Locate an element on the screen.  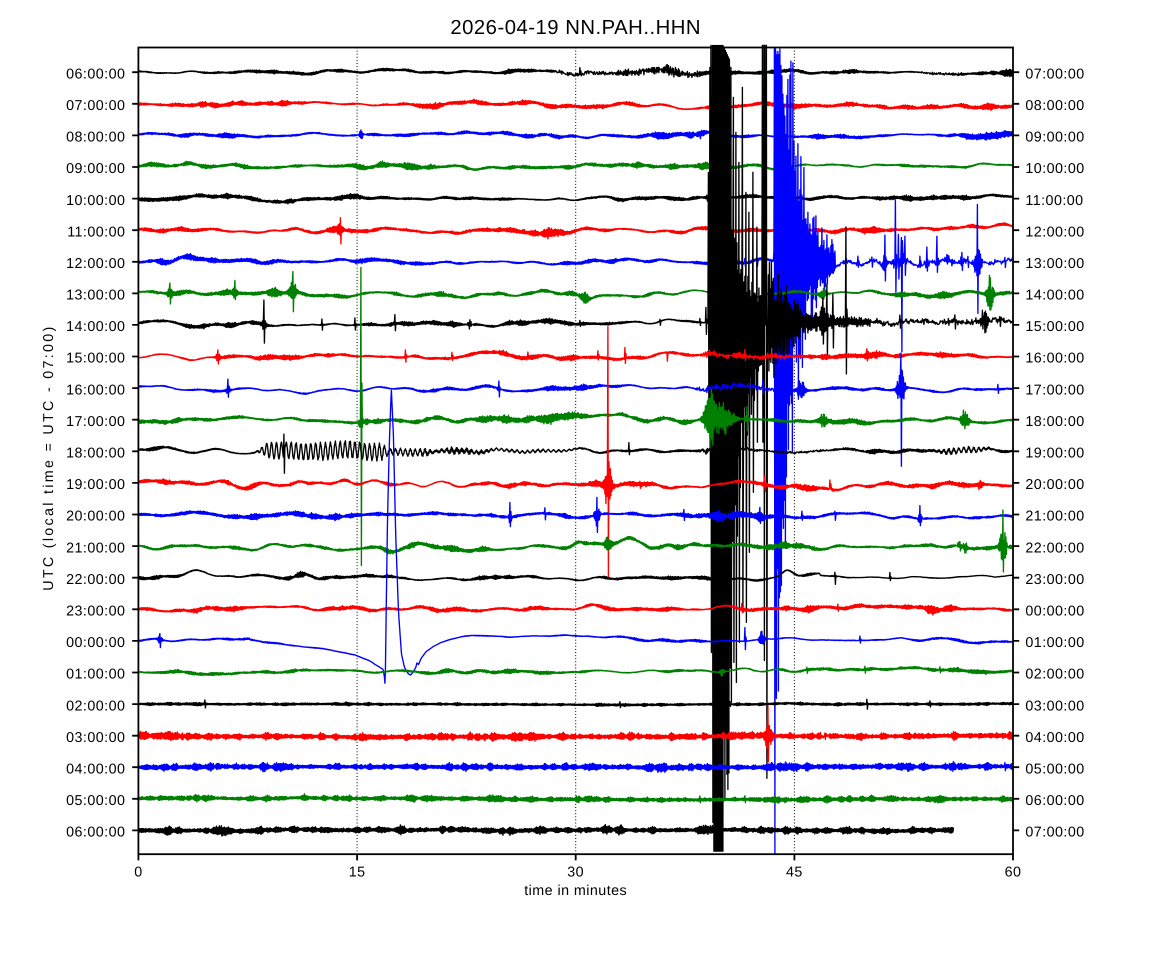
svg-text: 0 is located at coordinates (138, 872).